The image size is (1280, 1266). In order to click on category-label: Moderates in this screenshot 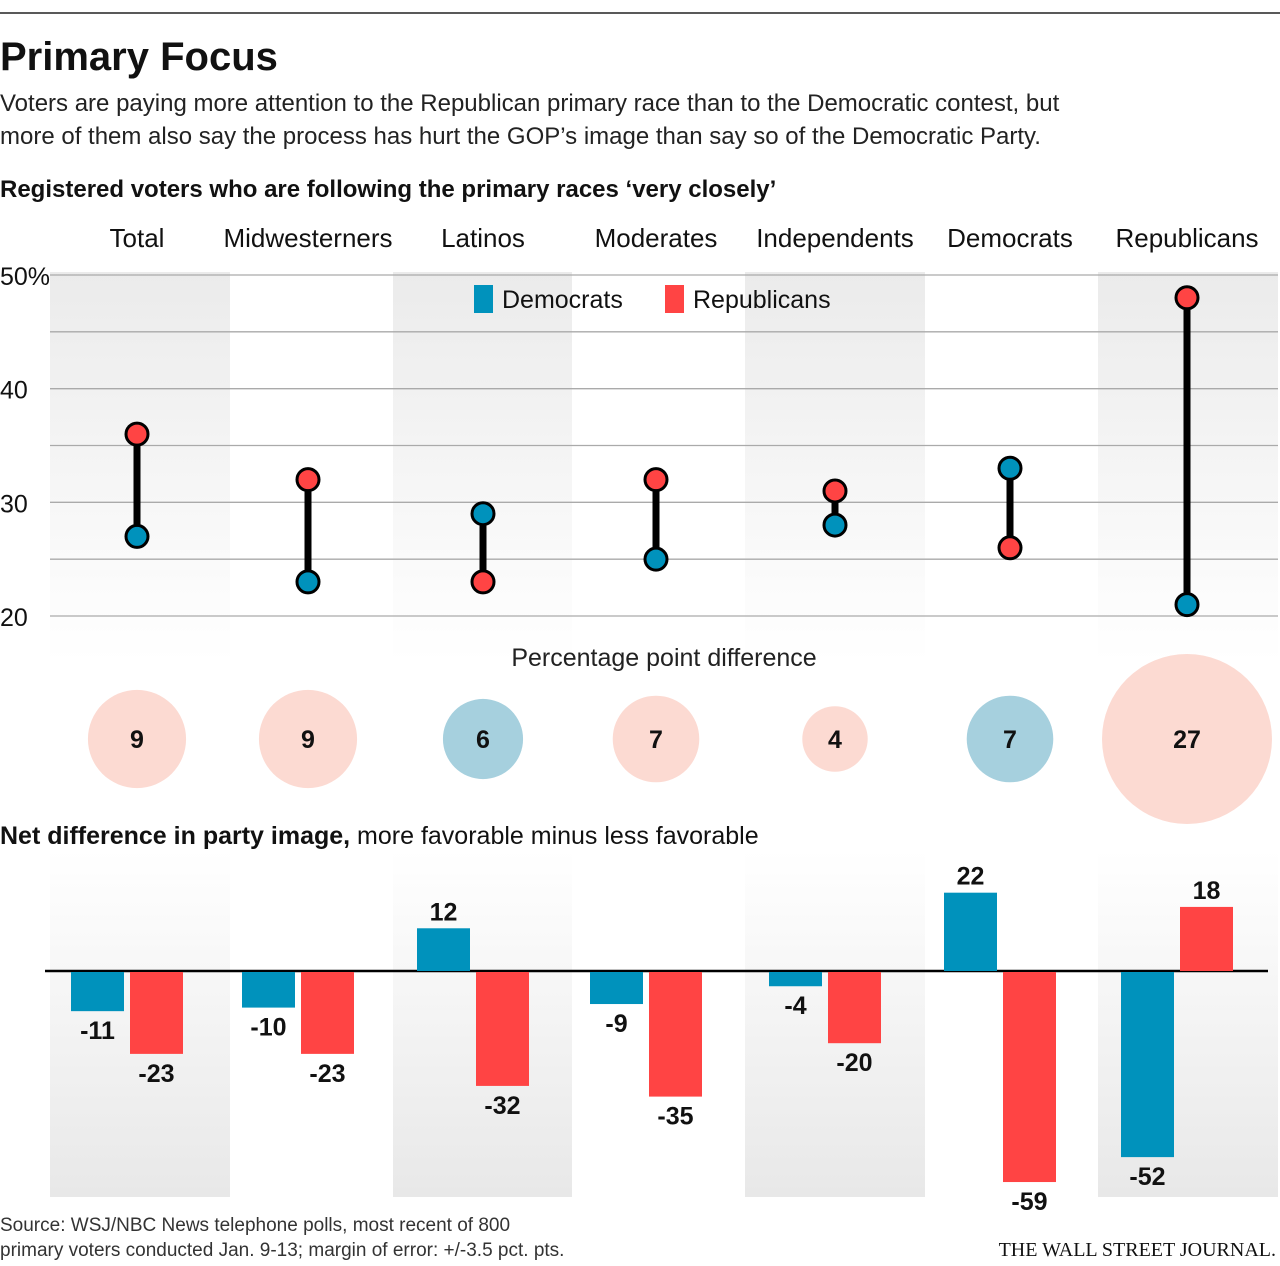, I will do `click(656, 238)`.